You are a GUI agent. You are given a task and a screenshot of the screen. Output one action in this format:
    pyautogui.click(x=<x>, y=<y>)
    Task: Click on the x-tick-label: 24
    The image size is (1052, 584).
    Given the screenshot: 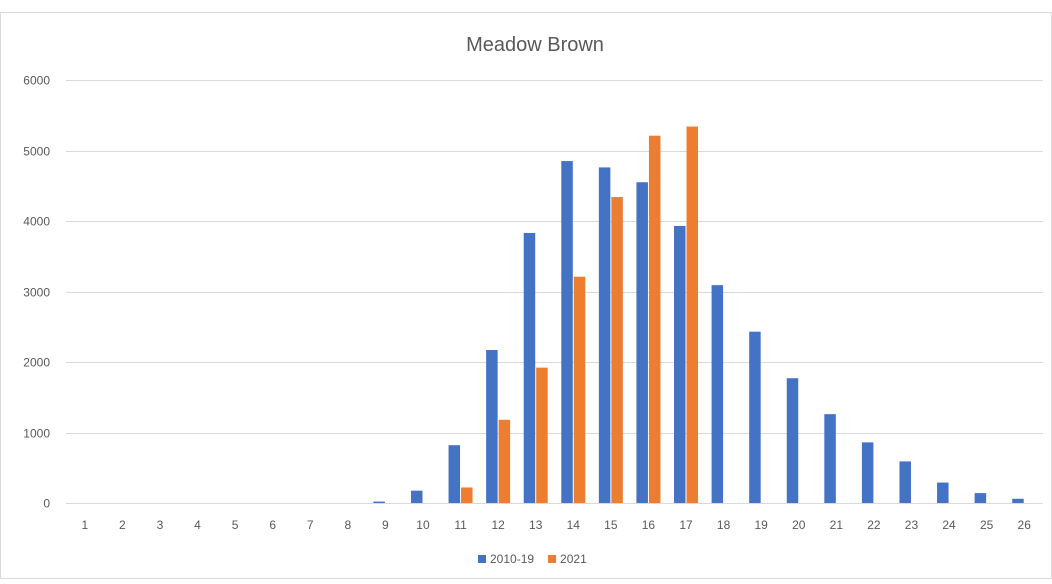 What is the action you would take?
    pyautogui.click(x=949, y=525)
    